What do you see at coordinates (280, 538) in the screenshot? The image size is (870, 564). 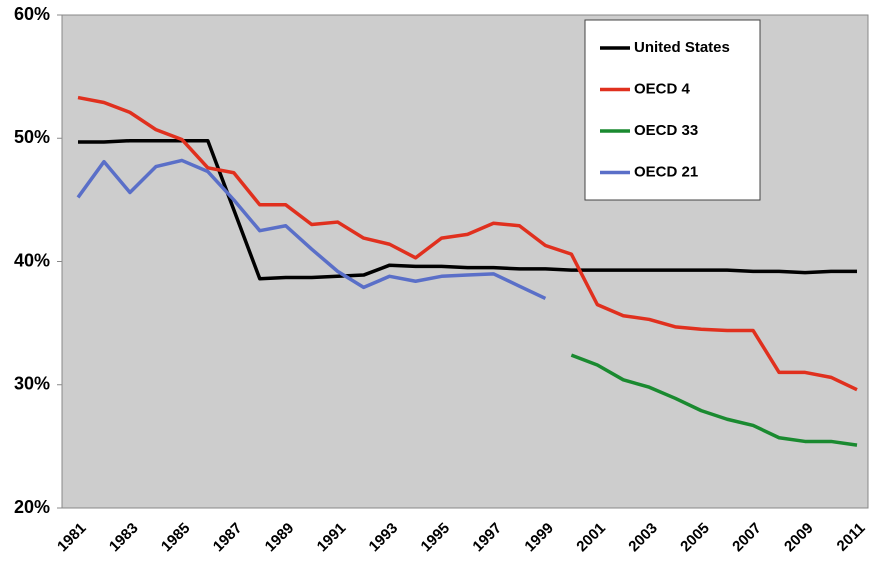 I see `x-tick-label: 1989` at bounding box center [280, 538].